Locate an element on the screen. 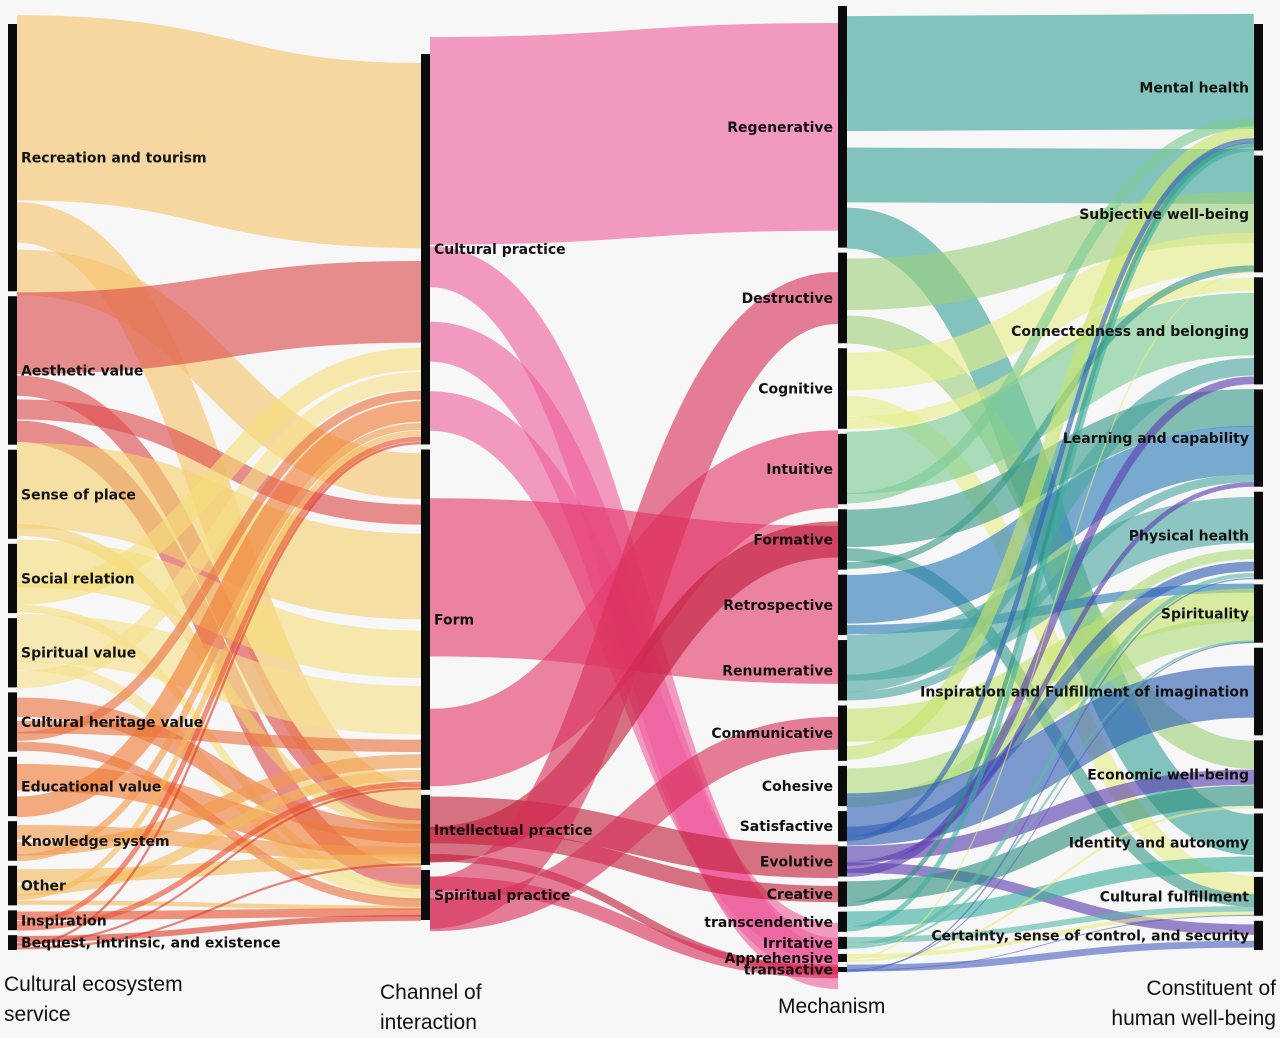 This screenshot has width=1280, height=1038. node-label-s2-11: Creative is located at coordinates (800, 895).